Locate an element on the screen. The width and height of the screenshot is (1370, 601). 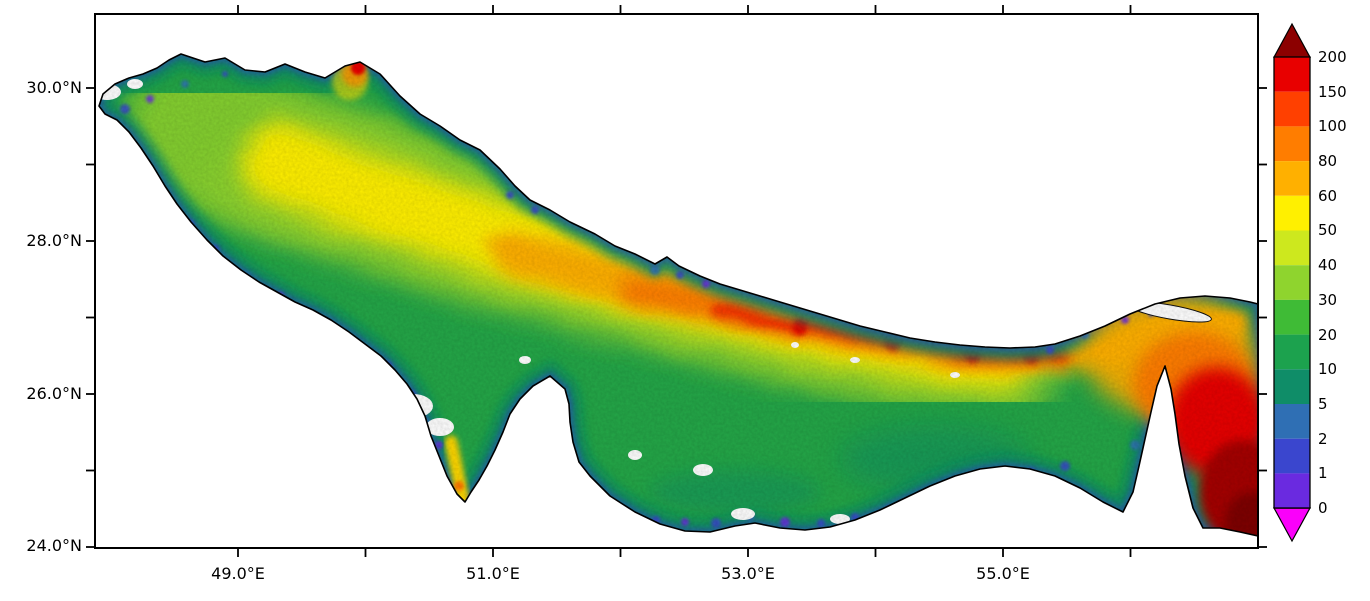
colorbar-label-150: 150 is located at coordinates (1332, 92).